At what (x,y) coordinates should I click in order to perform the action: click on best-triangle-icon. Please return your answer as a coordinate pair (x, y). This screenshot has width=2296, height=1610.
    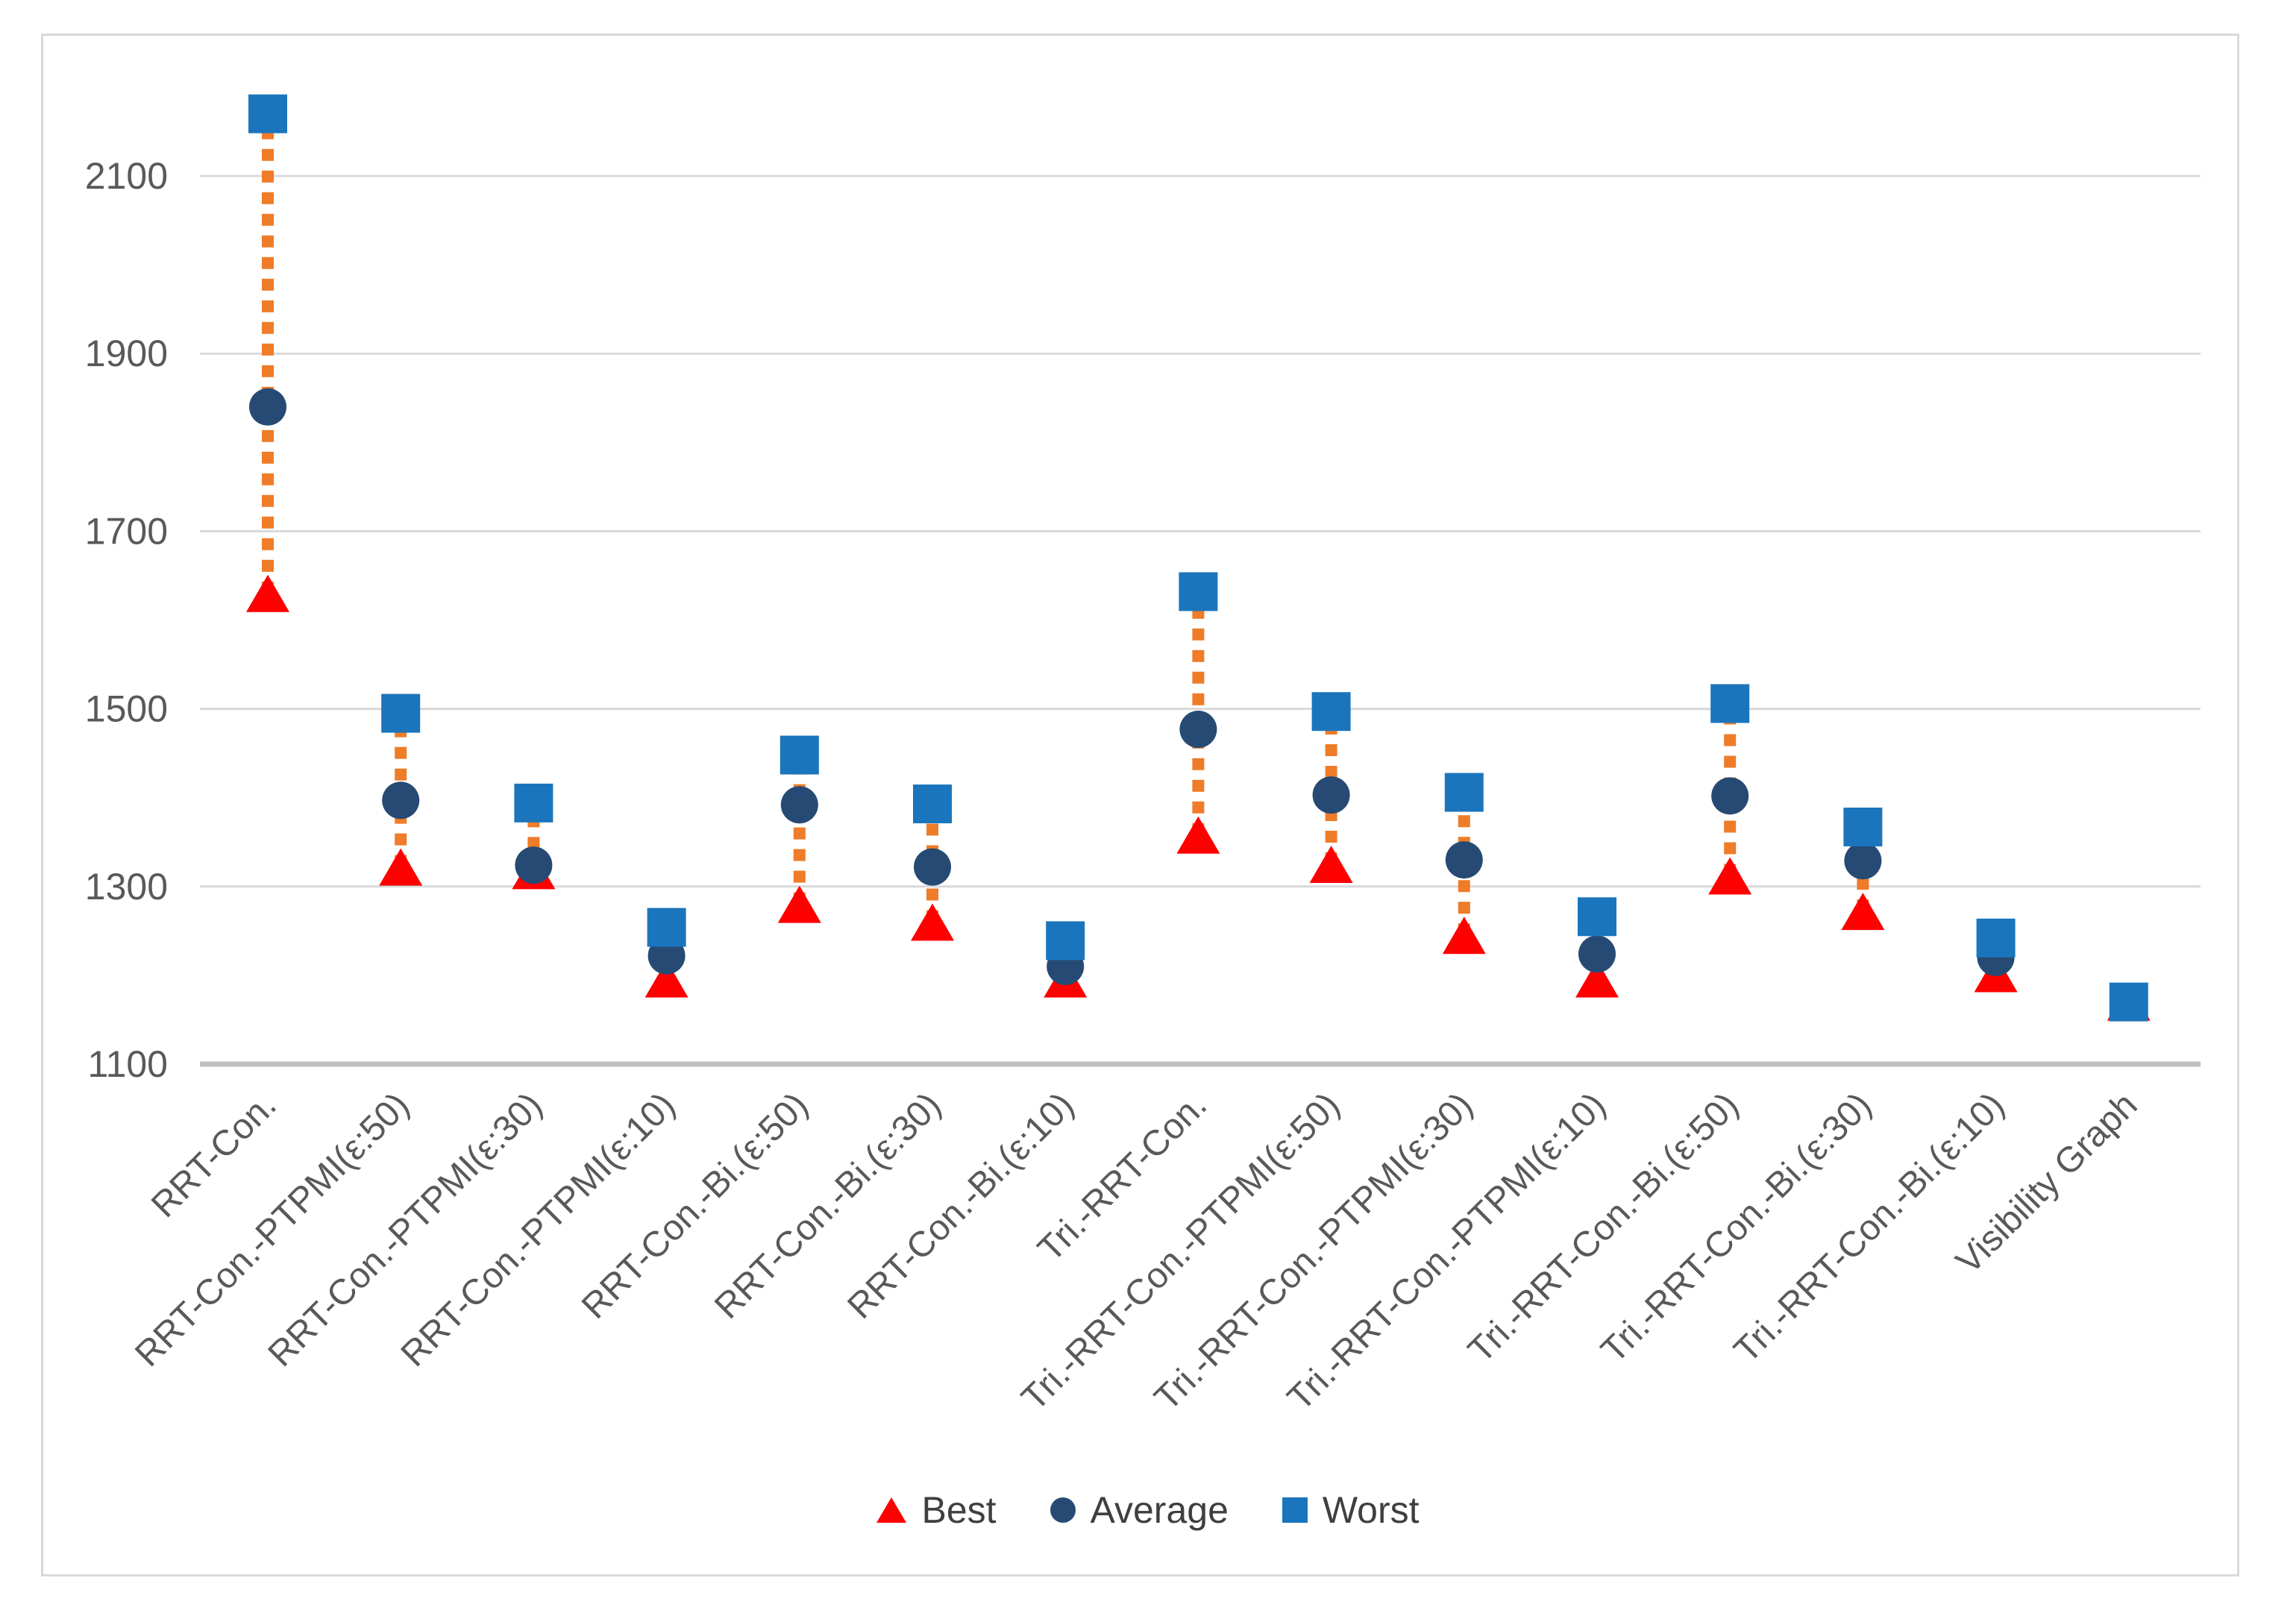
    Looking at the image, I should click on (891, 1510).